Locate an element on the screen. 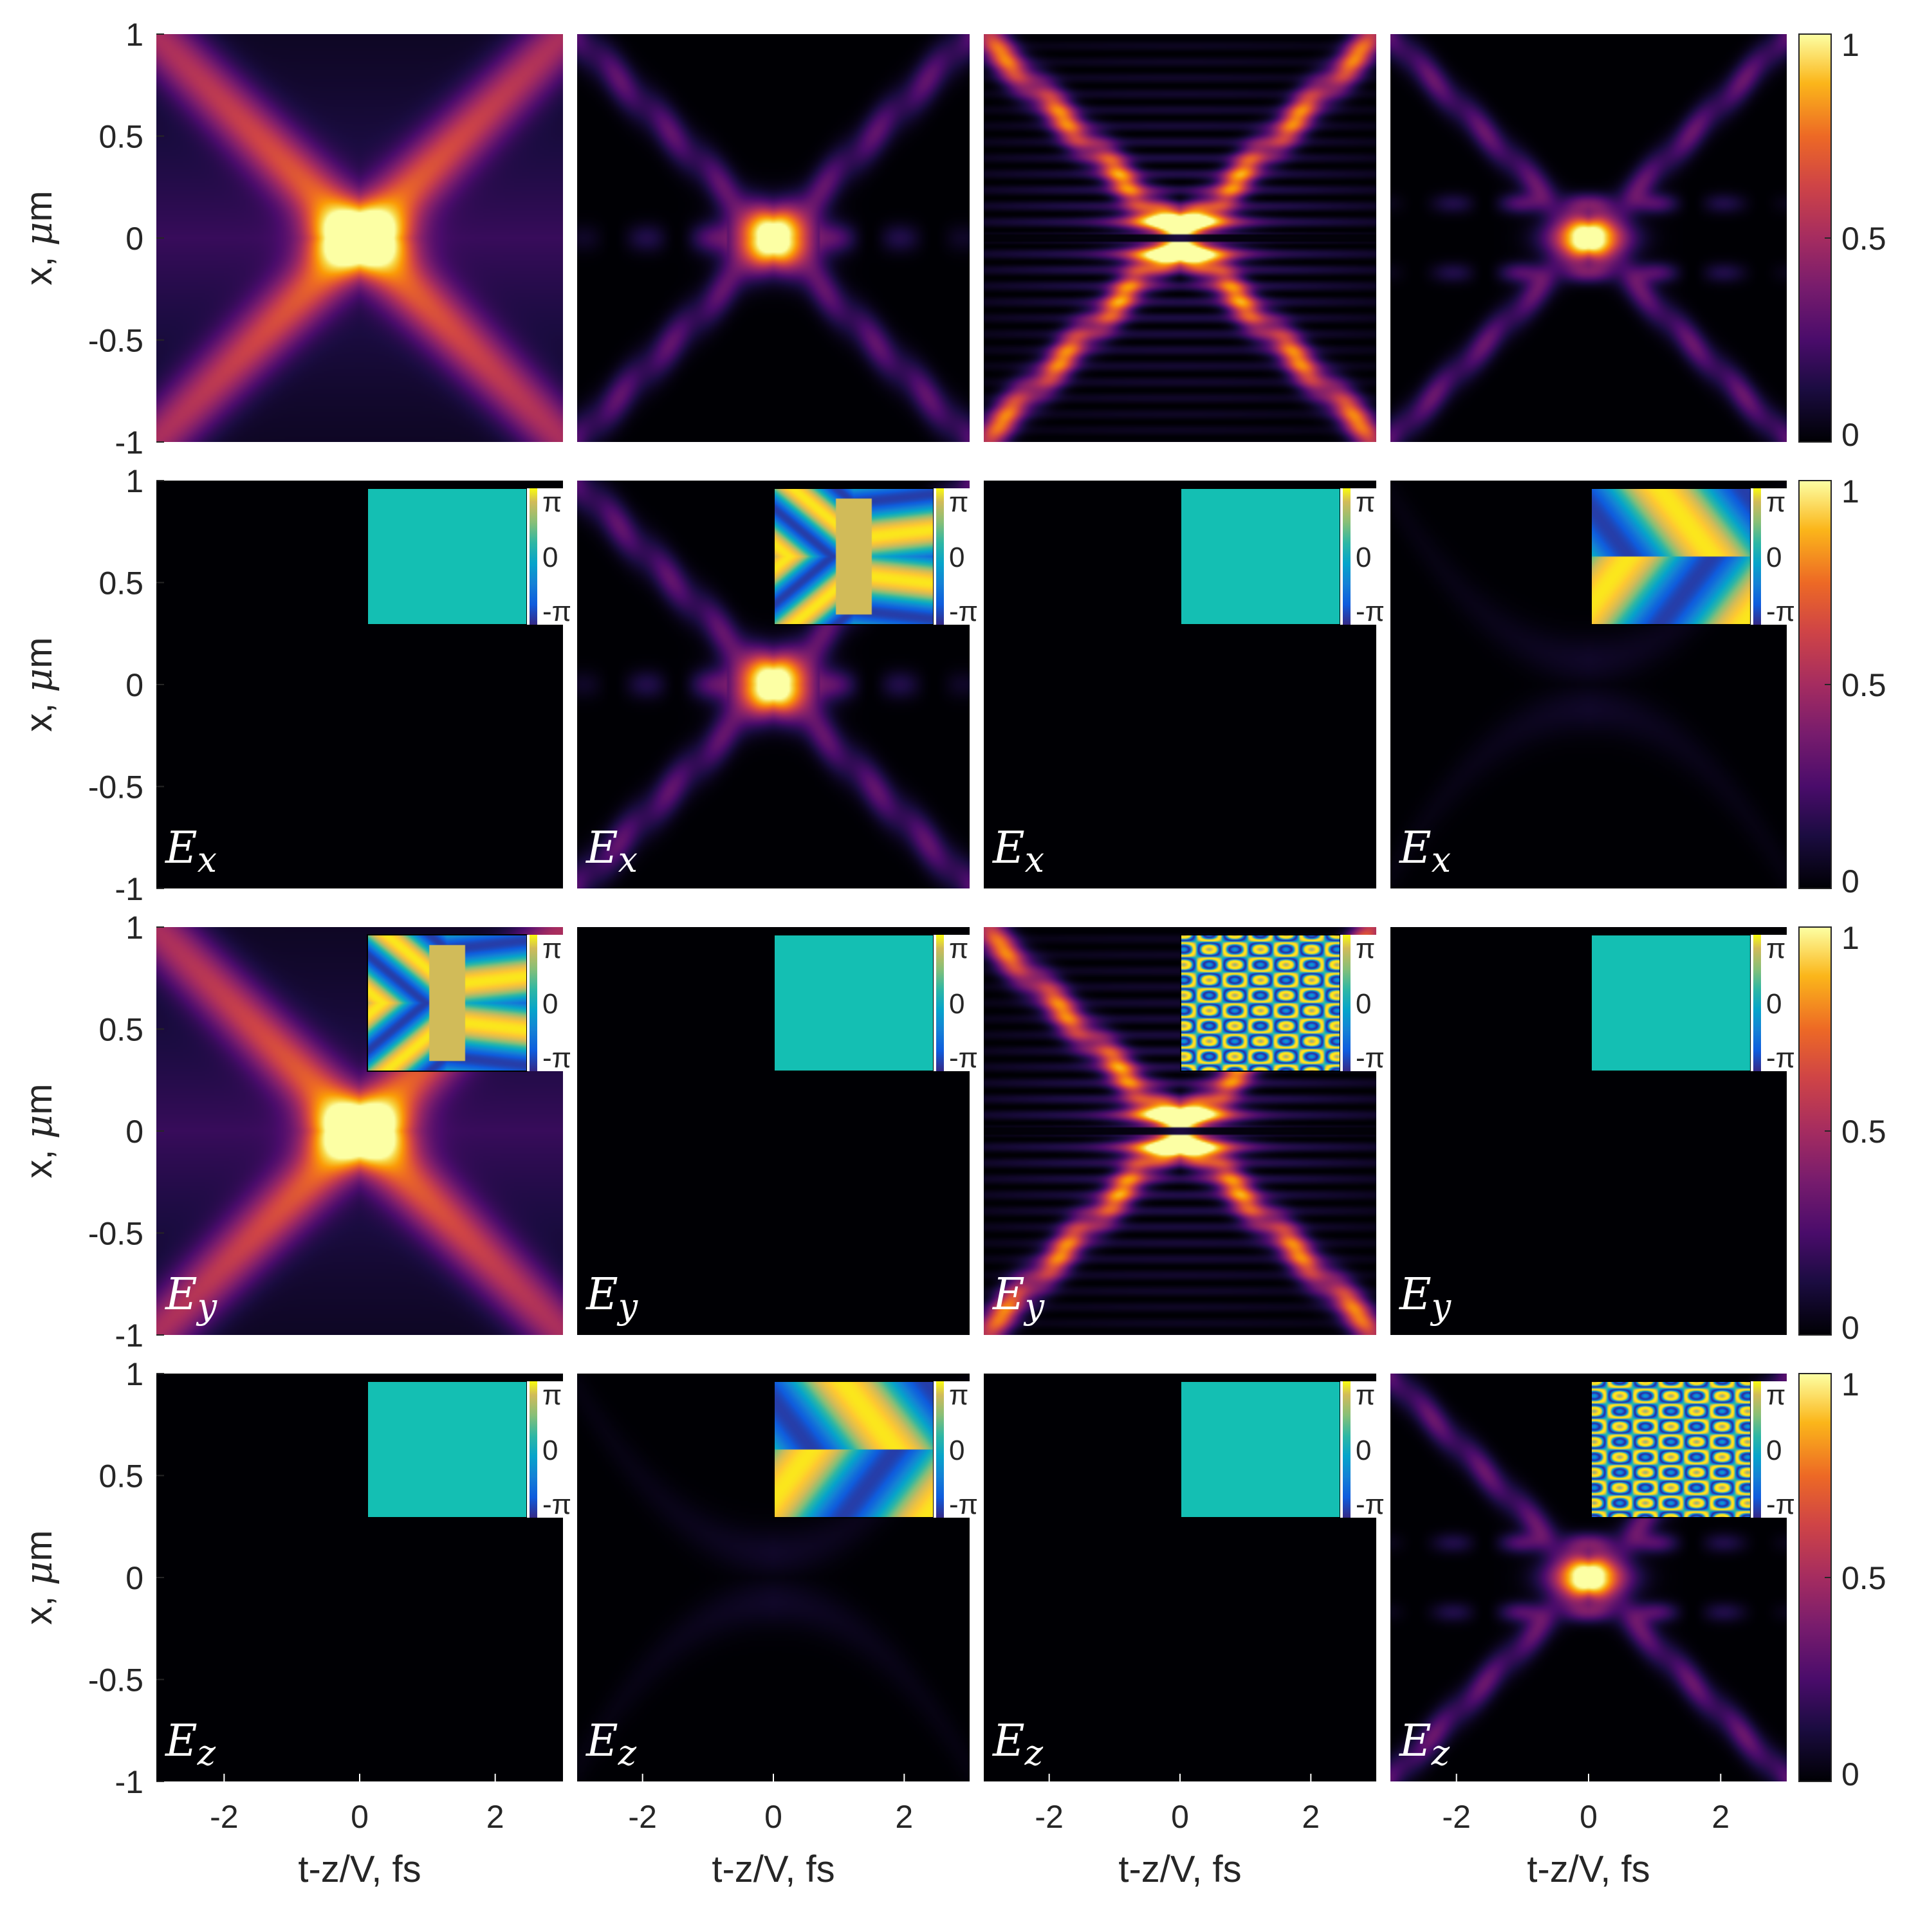 The width and height of the screenshot is (1918, 1932). panel-r2-c3: π 0 -π Ex is located at coordinates (1184, 684).